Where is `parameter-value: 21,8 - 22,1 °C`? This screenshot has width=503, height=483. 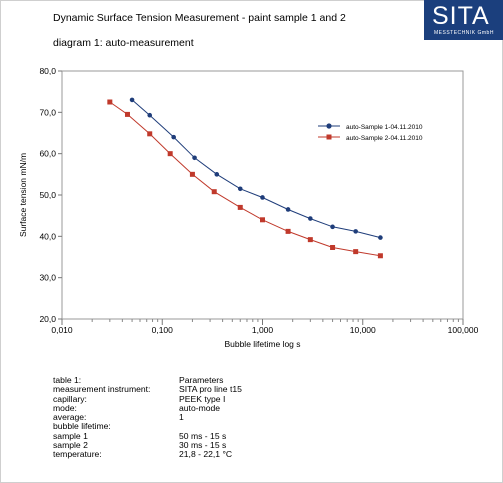 parameter-value: 21,8 - 22,1 °C is located at coordinates (206, 454).